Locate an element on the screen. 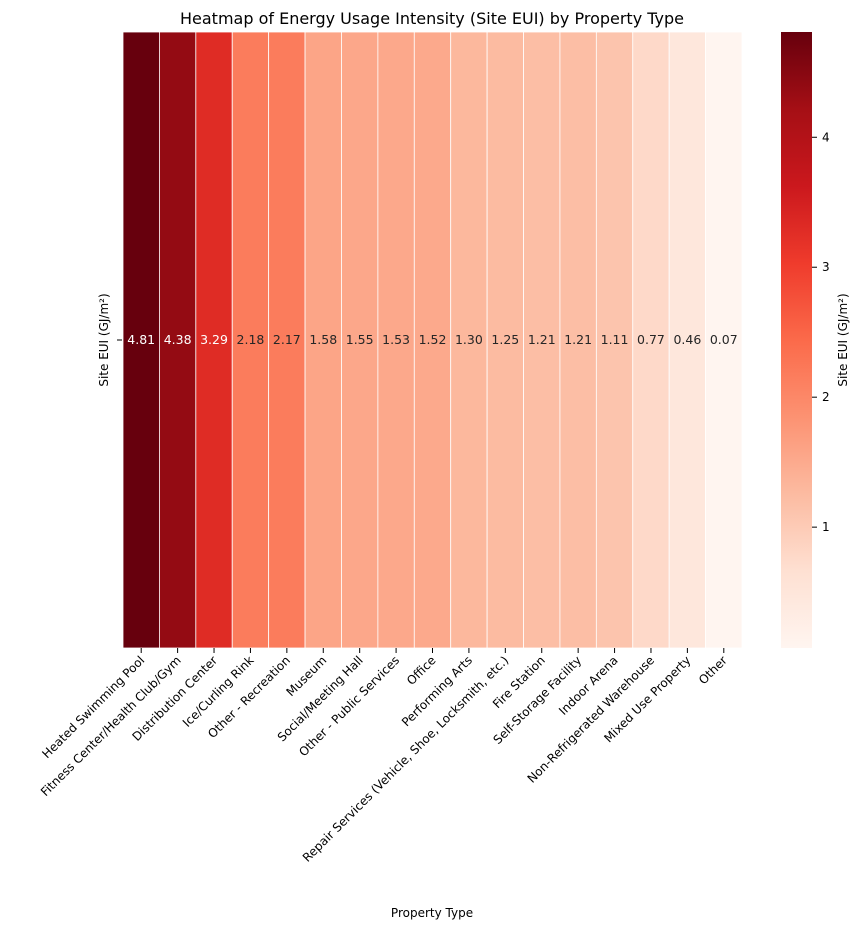  cell-value-label: 0.46 is located at coordinates (687, 339).